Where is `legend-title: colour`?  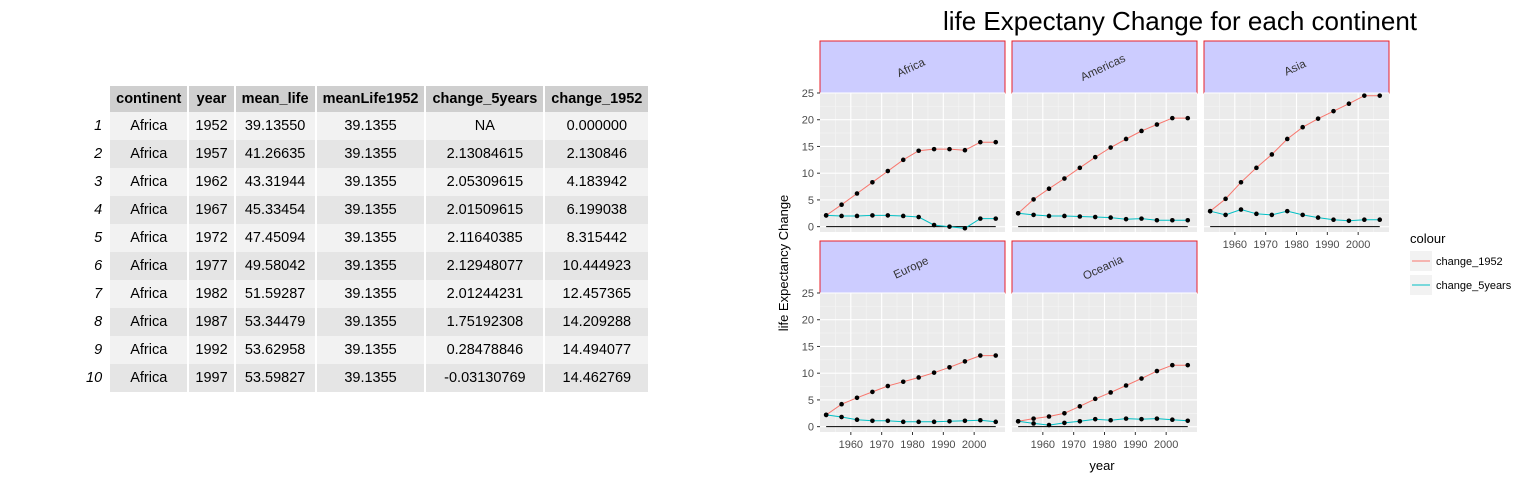 legend-title: colour is located at coordinates (1428, 238).